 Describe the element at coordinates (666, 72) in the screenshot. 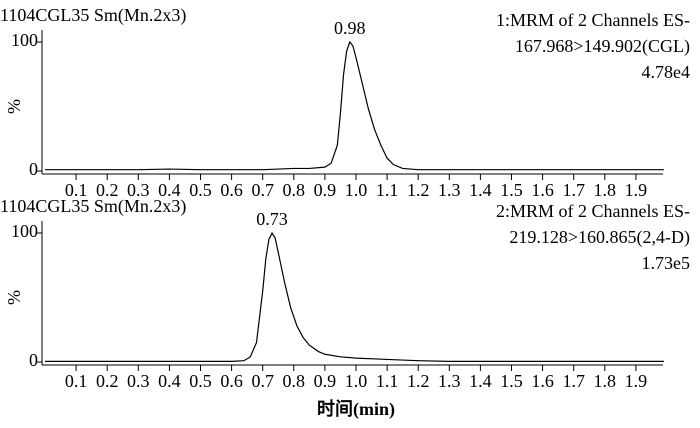

I see `channel-info: 4.78e4` at that location.